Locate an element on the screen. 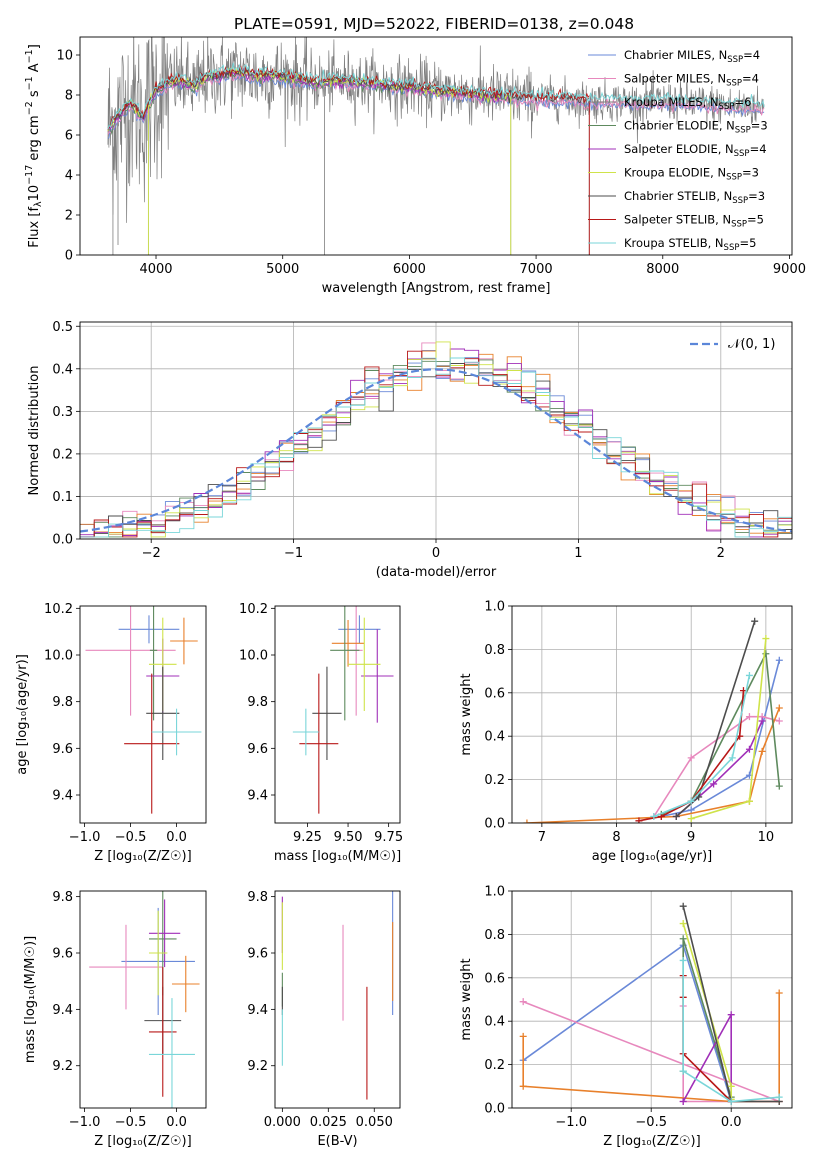 This screenshot has height=1170, width=819. legend-entry-base: Chabrier ELODIE, N is located at coordinates (679, 126).